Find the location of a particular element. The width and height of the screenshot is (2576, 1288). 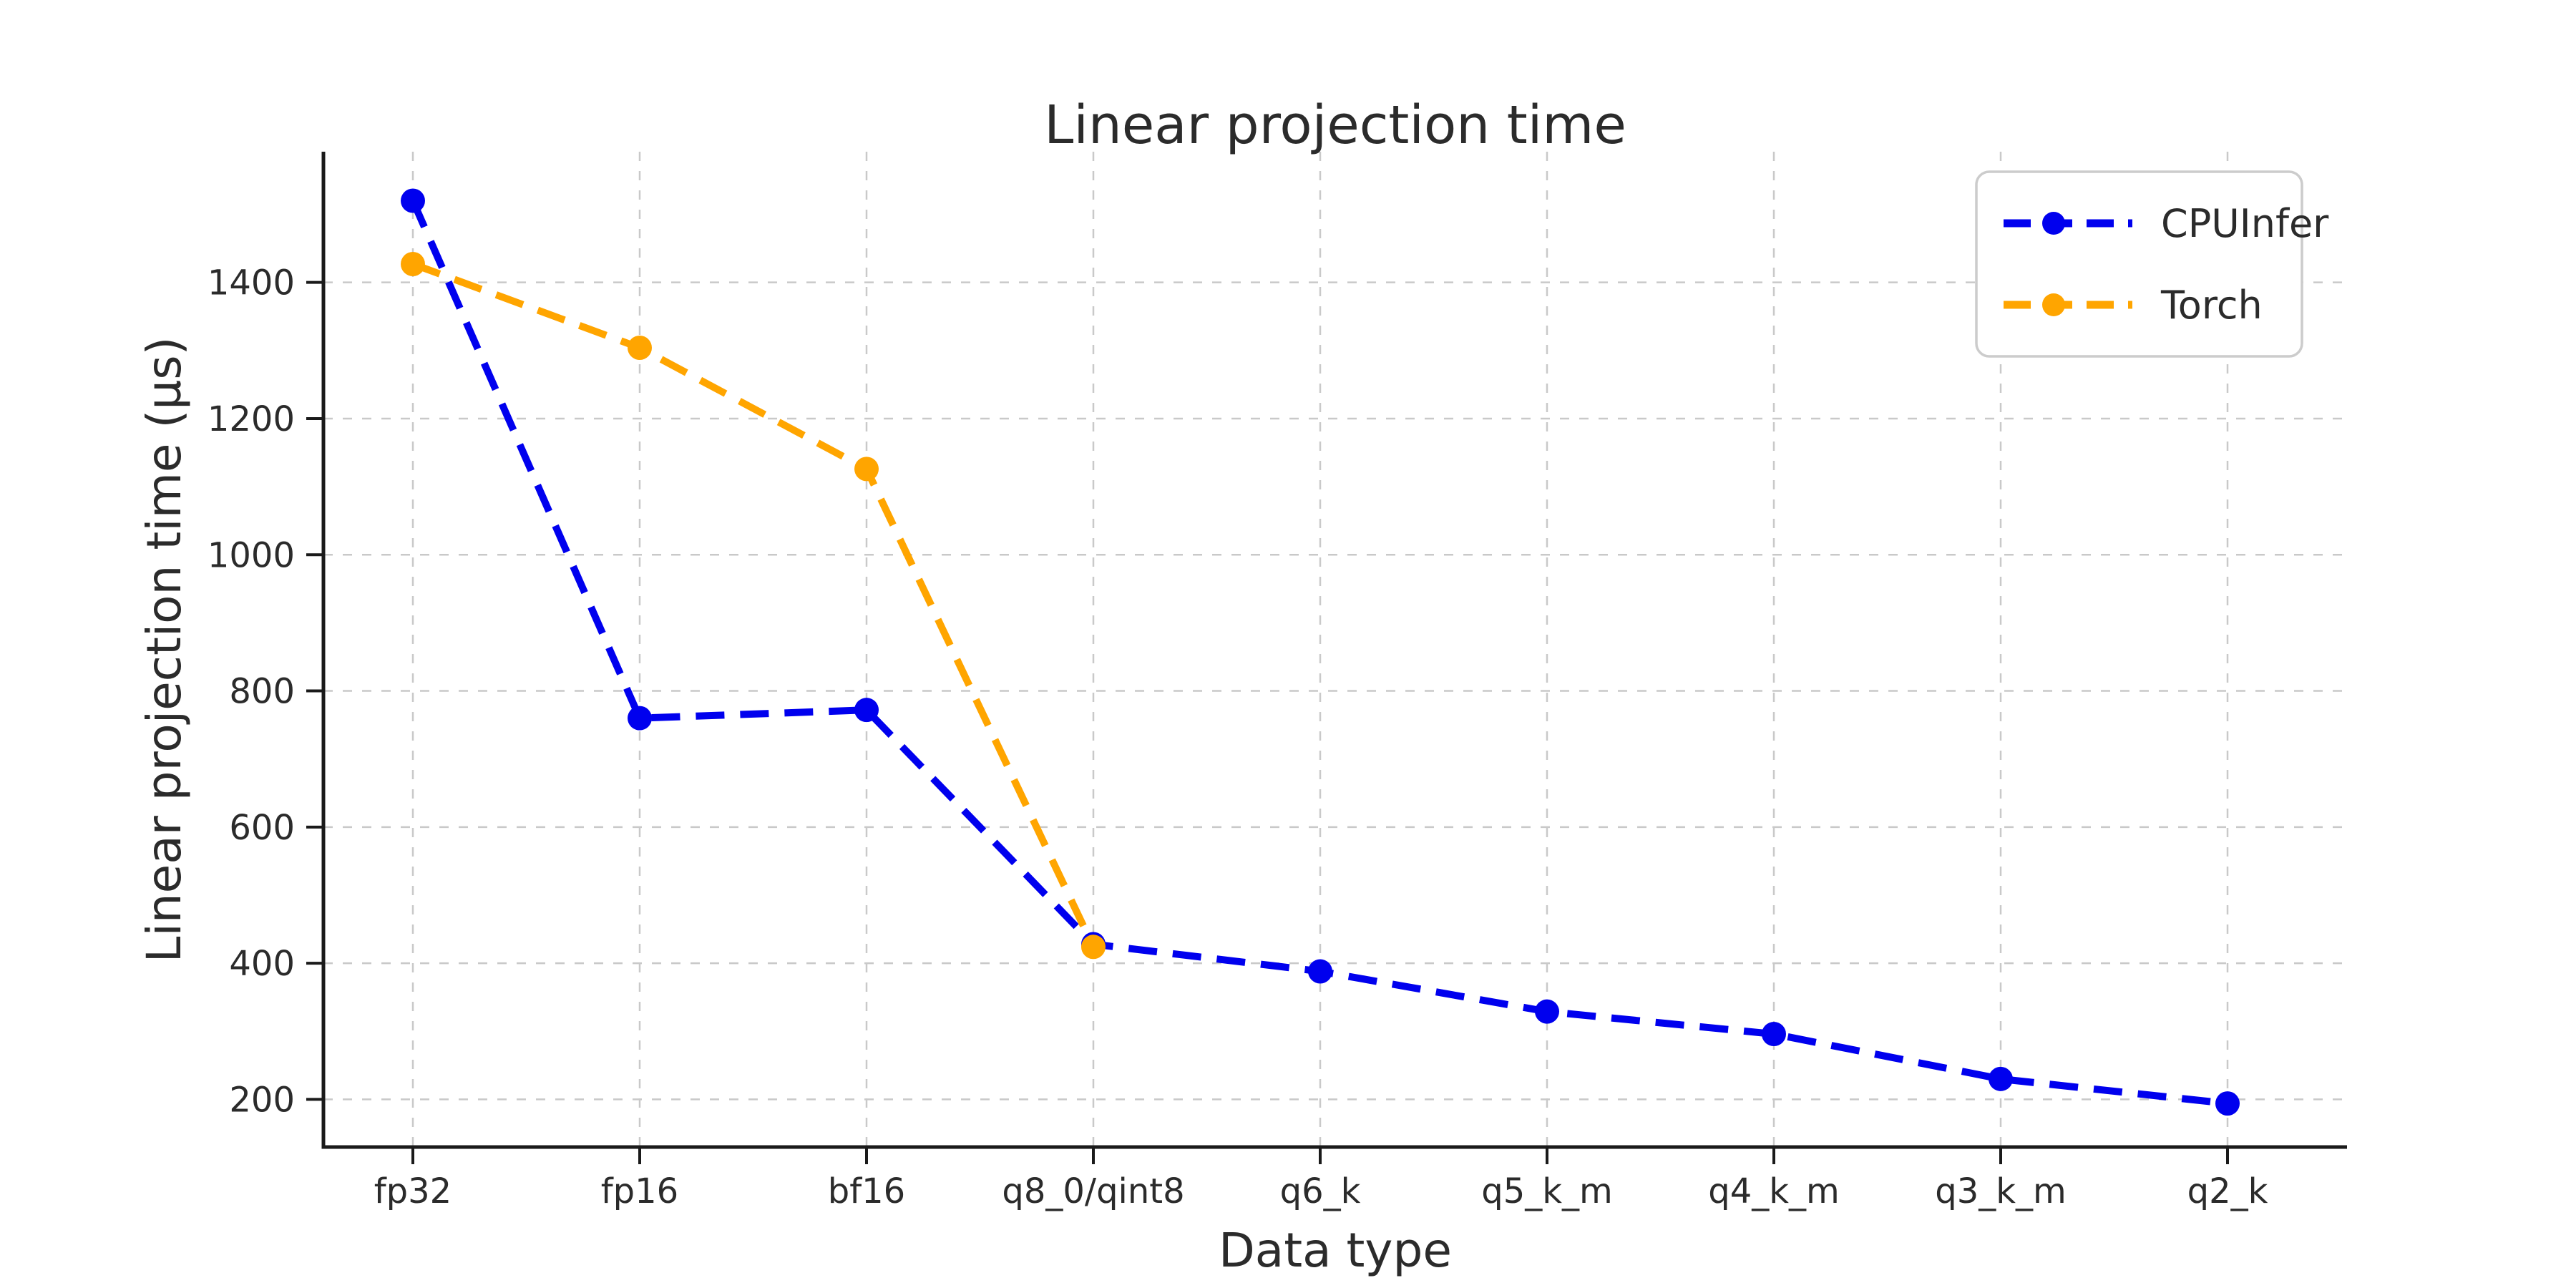

legend-label: Torch is located at coordinates (2211, 305).